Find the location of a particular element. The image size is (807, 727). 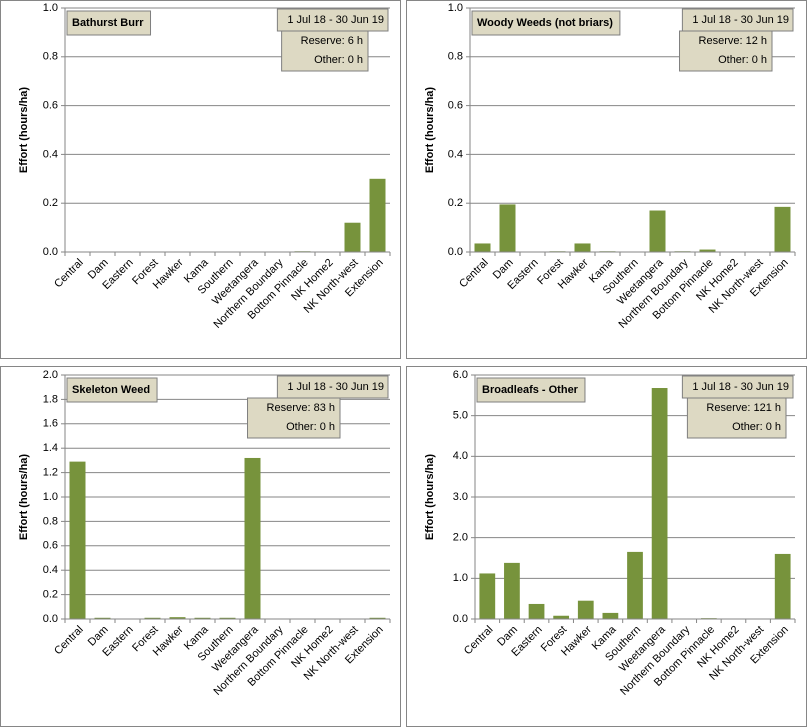

y-tick-label: 6.0 is located at coordinates (460, 375).